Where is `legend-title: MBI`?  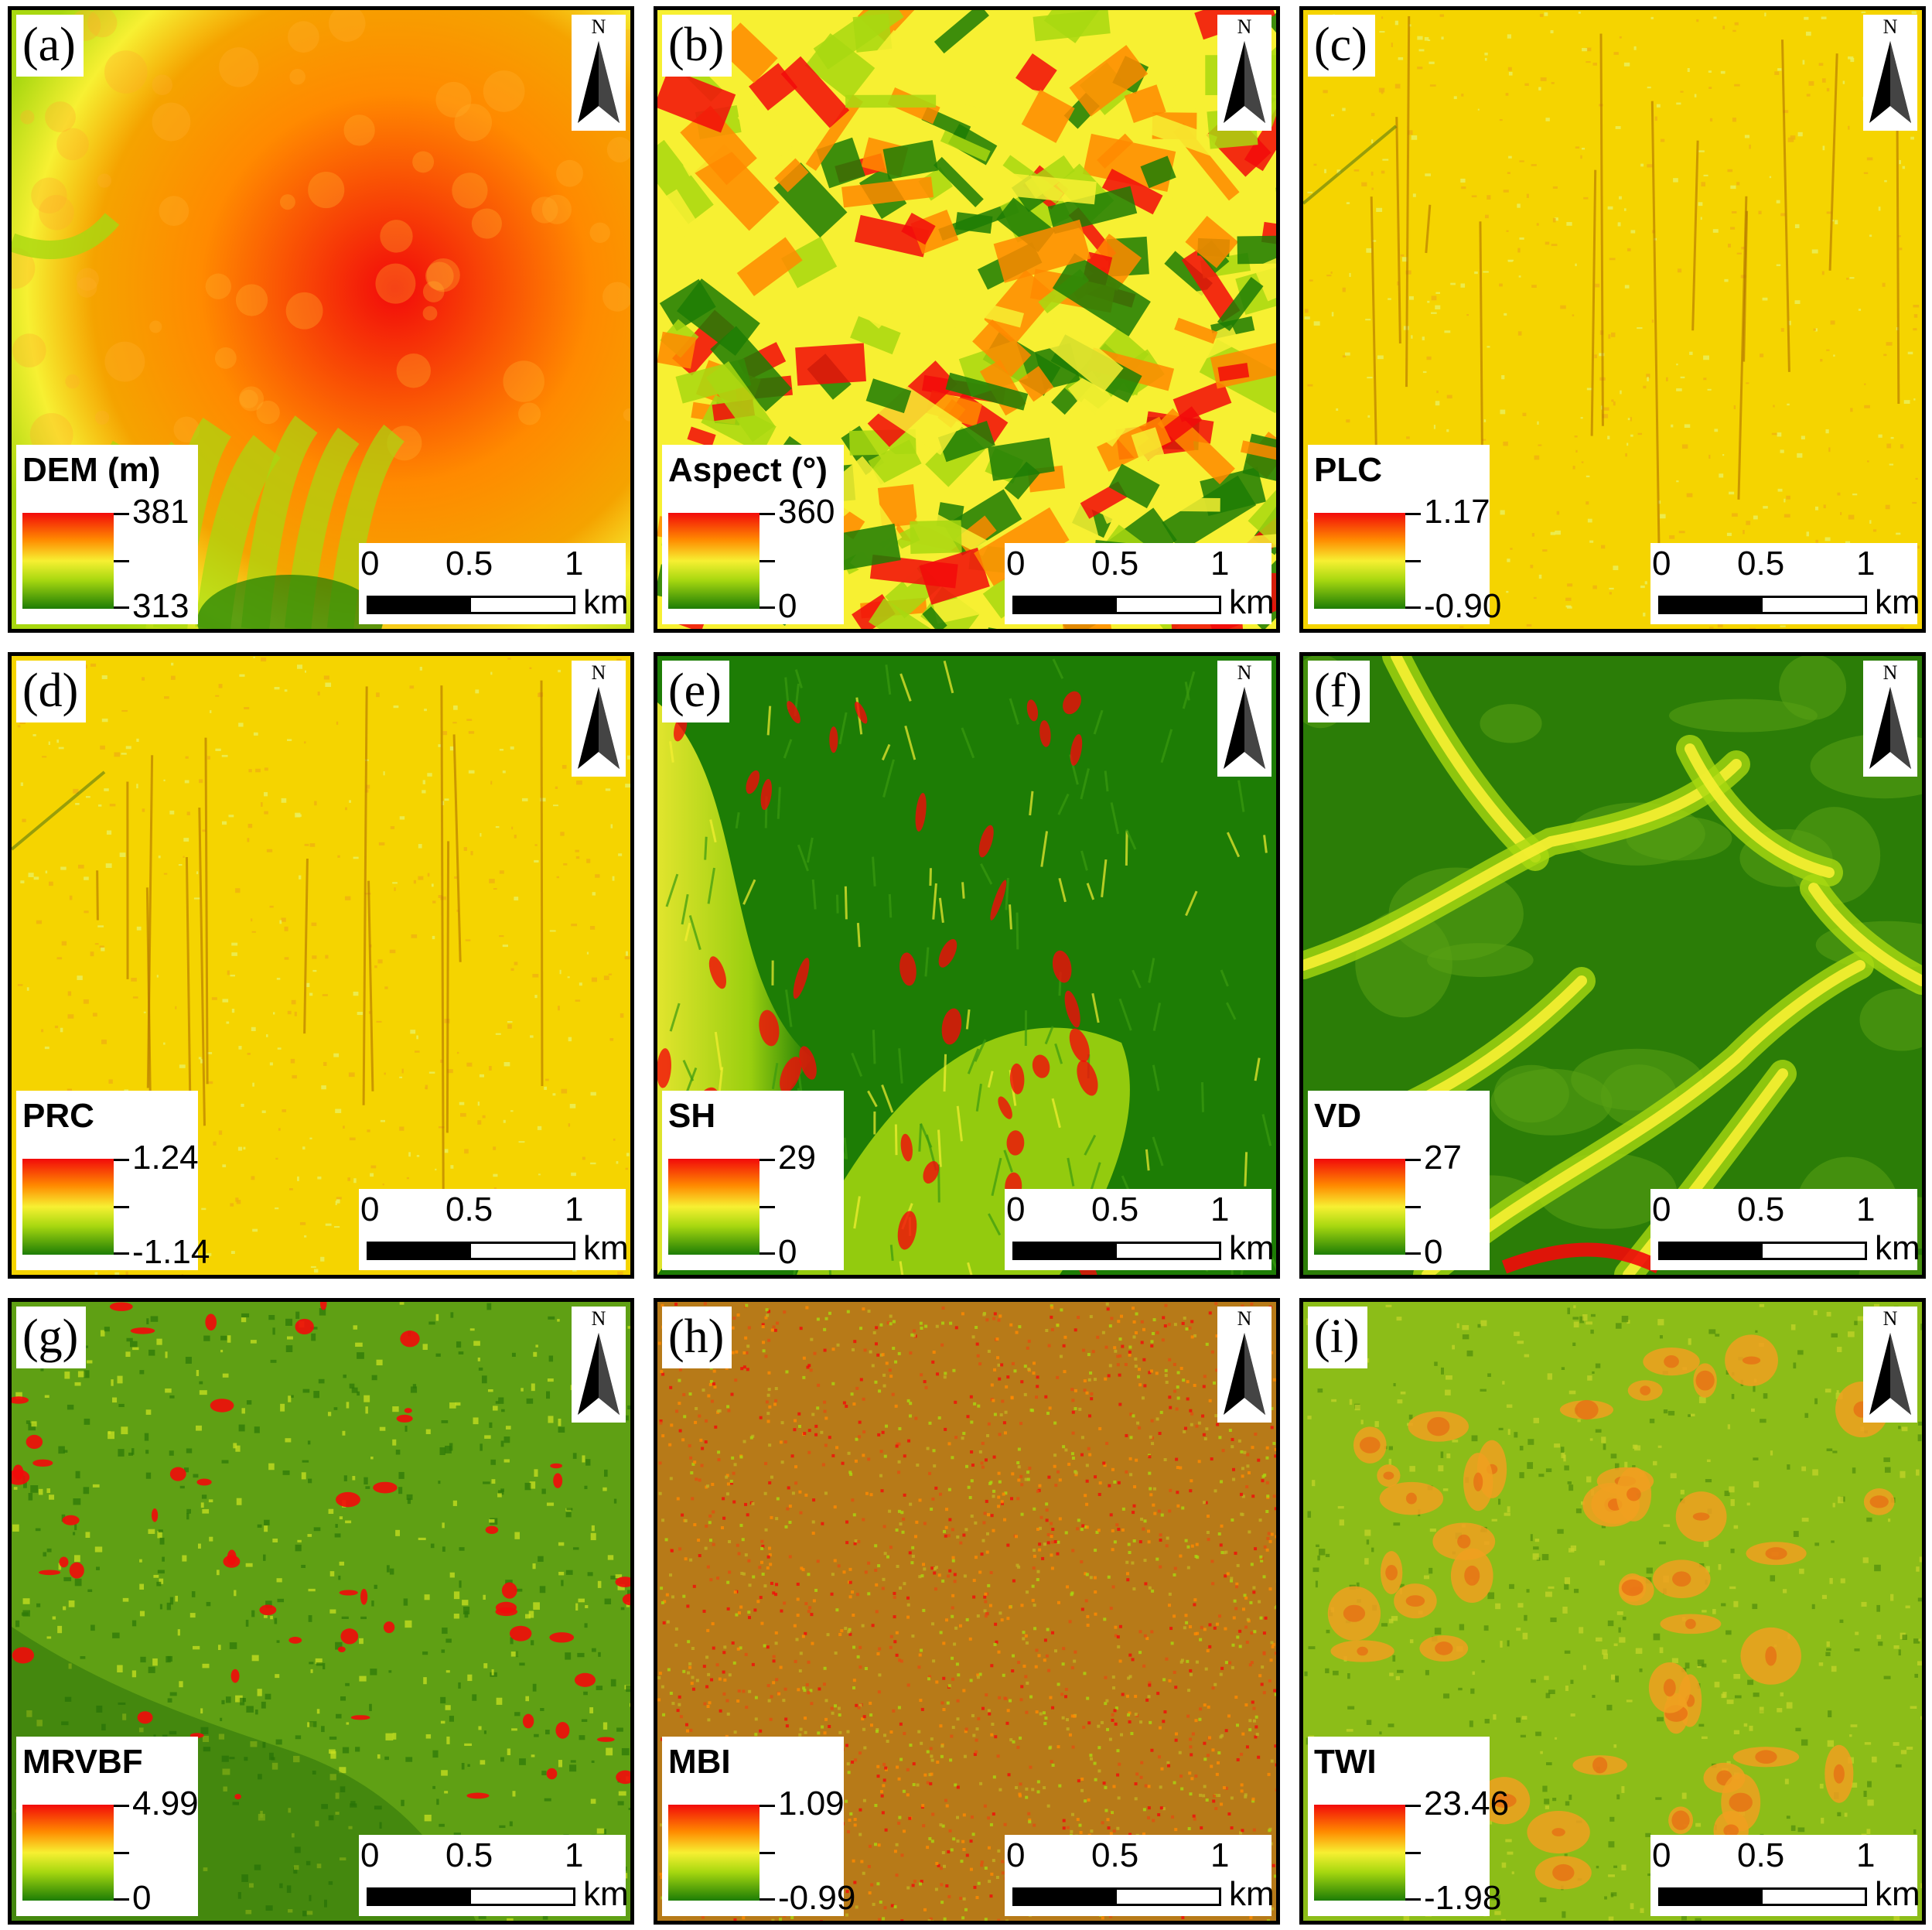
legend-title: MBI is located at coordinates (699, 1762).